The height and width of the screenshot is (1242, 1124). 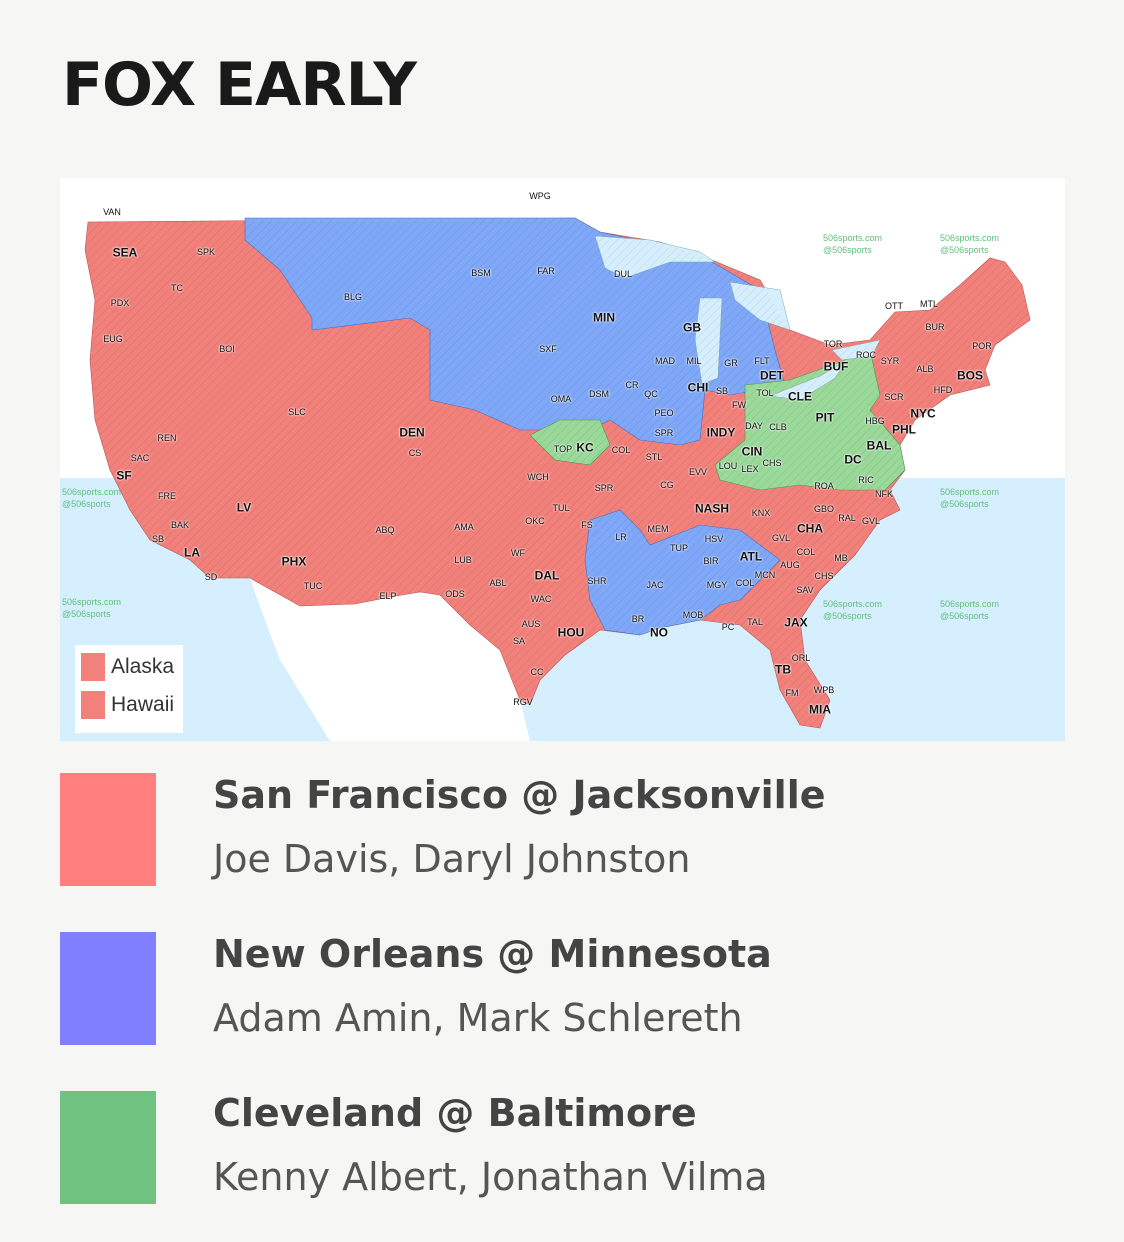 What do you see at coordinates (143, 666) in the screenshot?
I see `alaska-label: Alaska` at bounding box center [143, 666].